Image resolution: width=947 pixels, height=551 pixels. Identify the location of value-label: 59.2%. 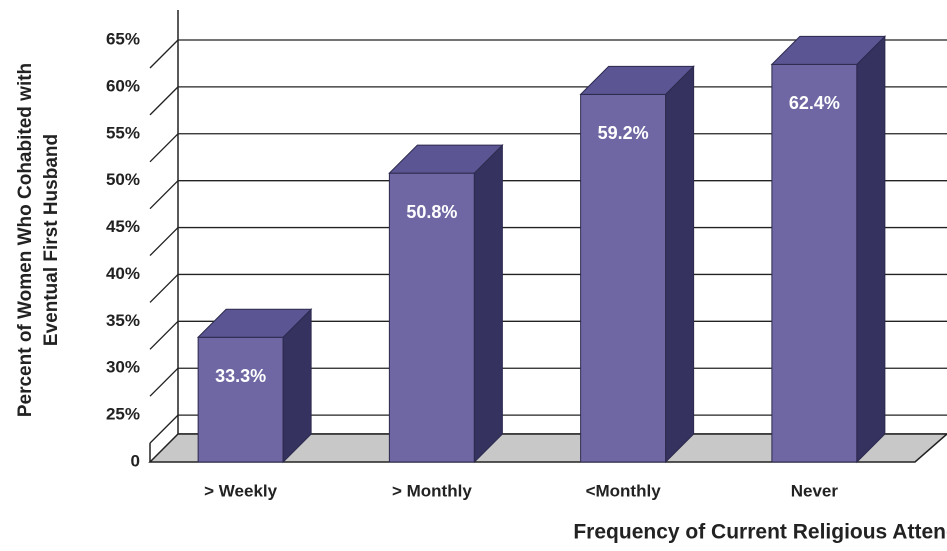
(623, 133).